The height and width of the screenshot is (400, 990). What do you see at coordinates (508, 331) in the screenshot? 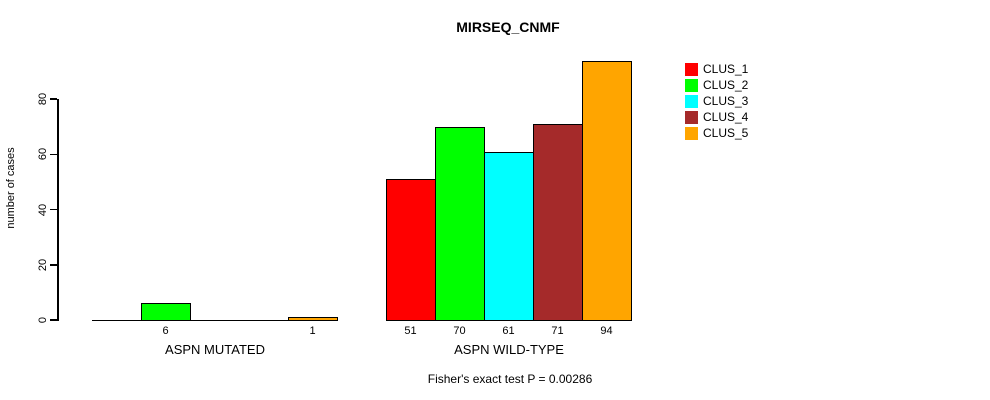
I see `bar-value-label: 61` at bounding box center [508, 331].